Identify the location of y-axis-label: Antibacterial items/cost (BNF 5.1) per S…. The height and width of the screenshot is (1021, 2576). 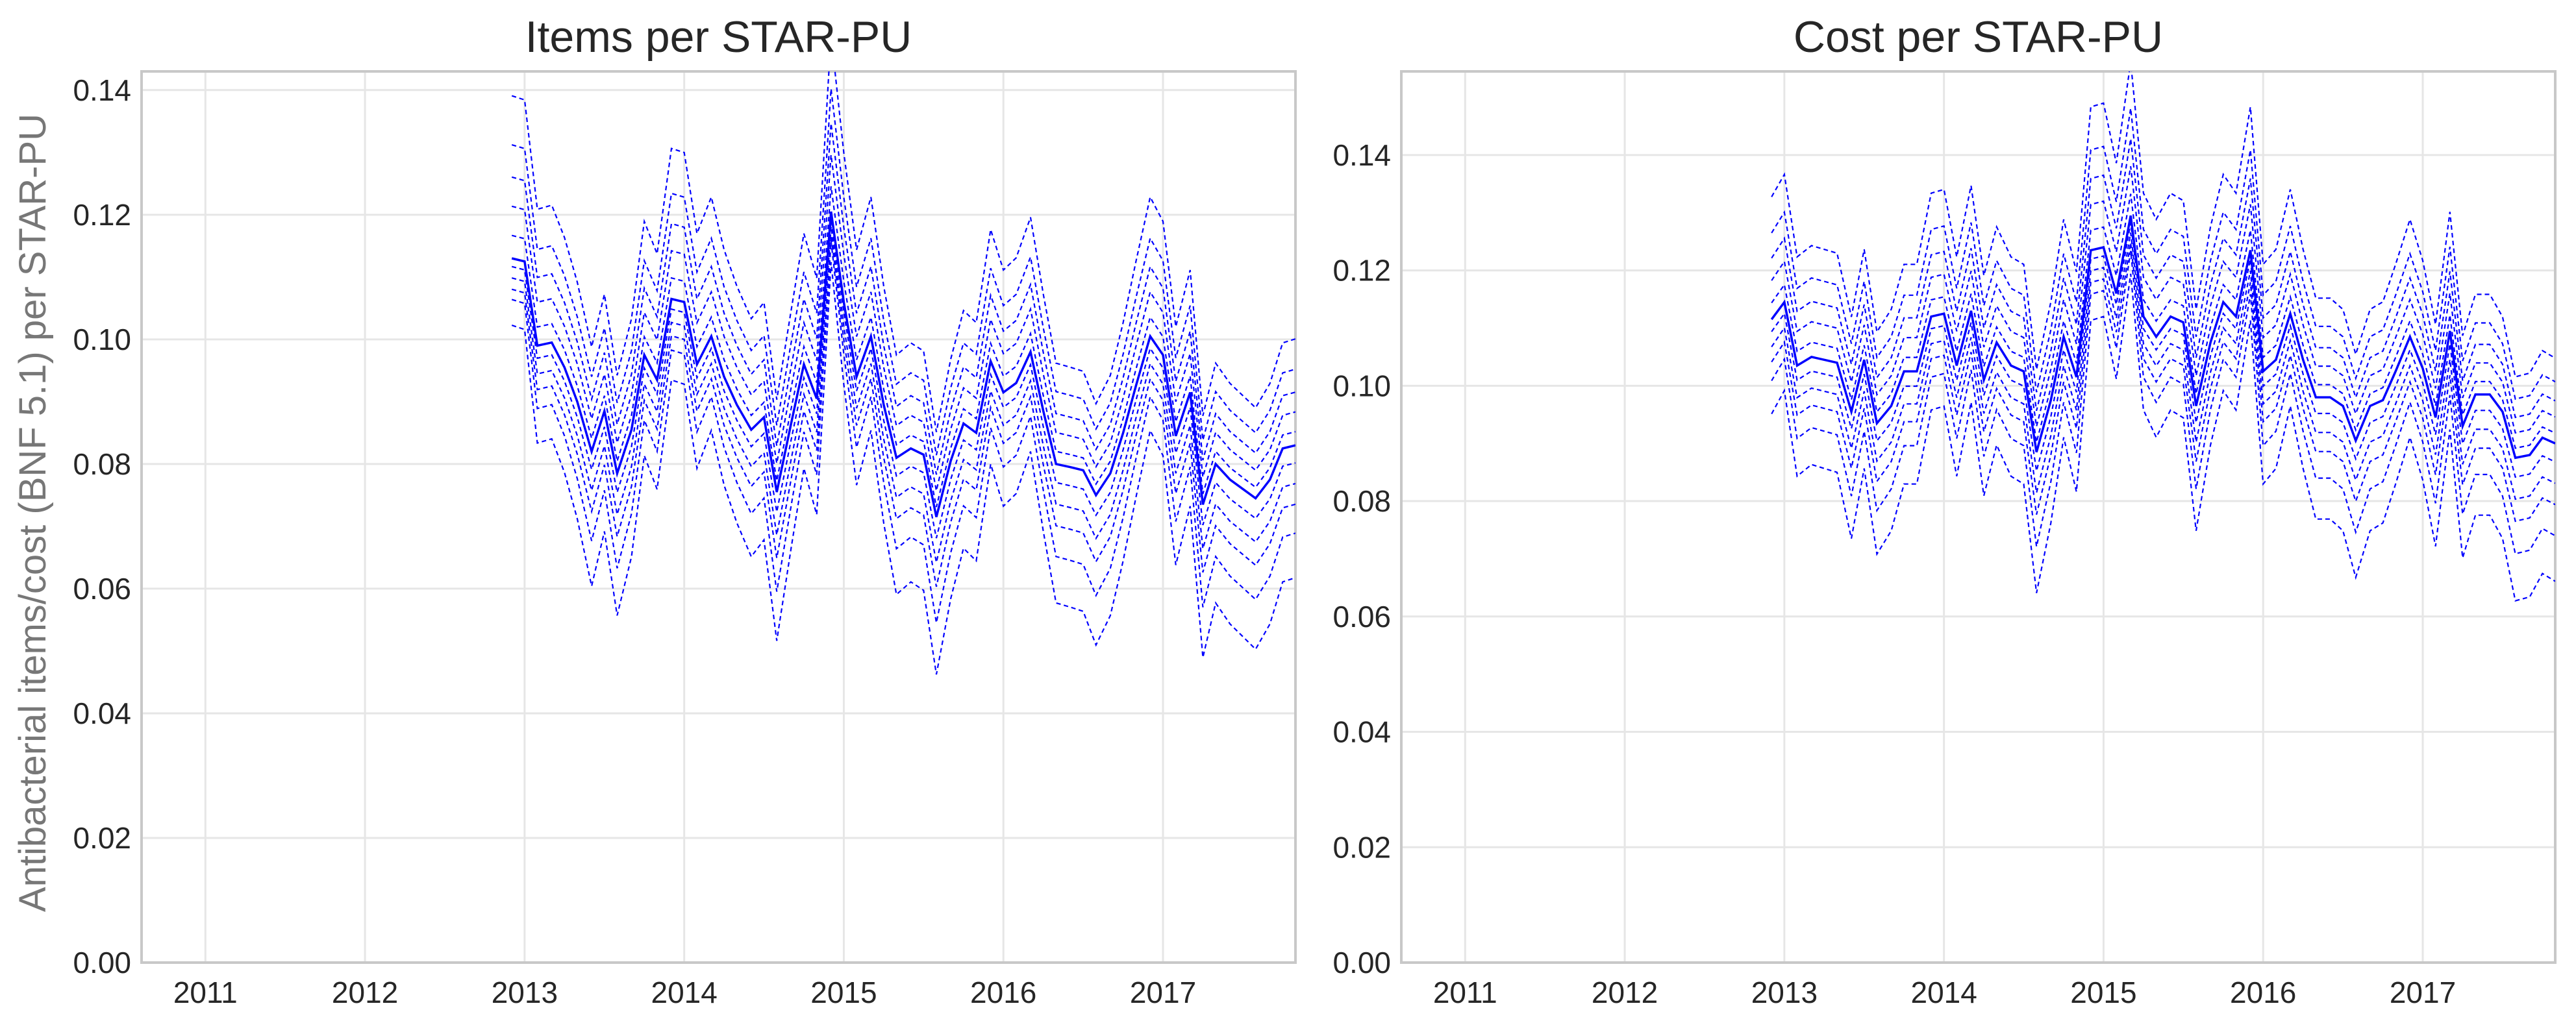
(33, 513).